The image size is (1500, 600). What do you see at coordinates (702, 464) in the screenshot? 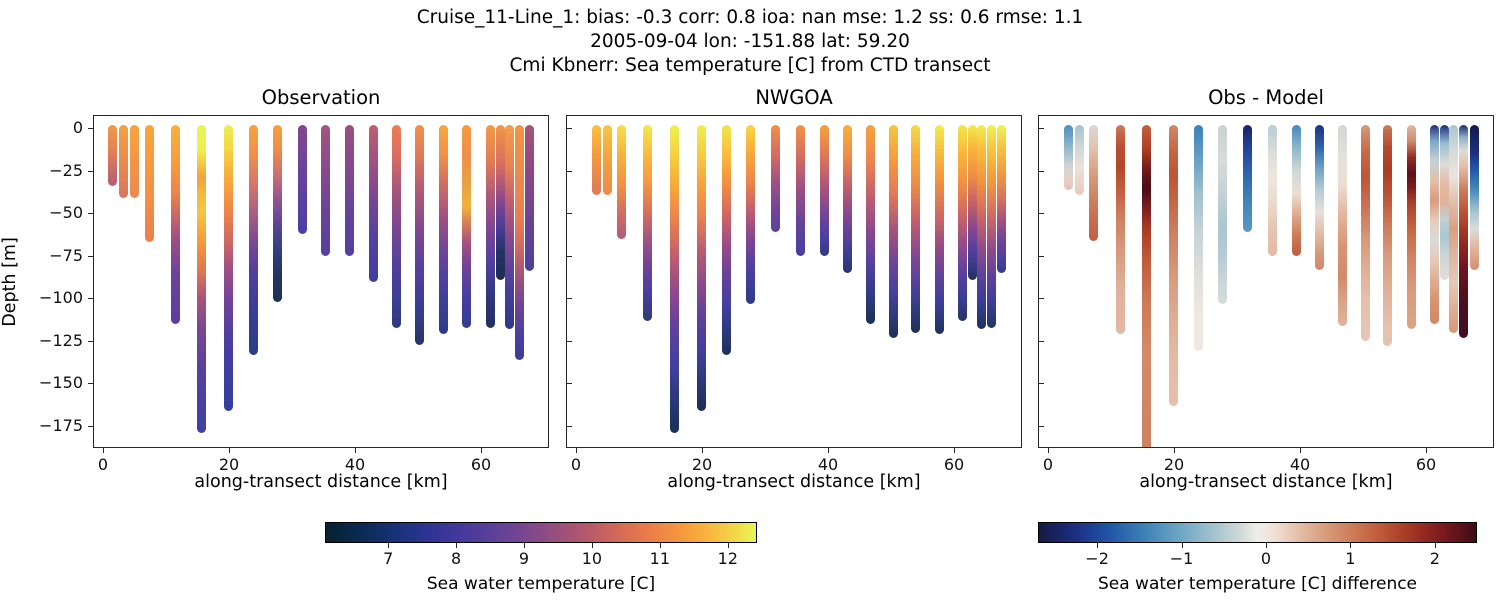
I see `x-tick-label: 20` at bounding box center [702, 464].